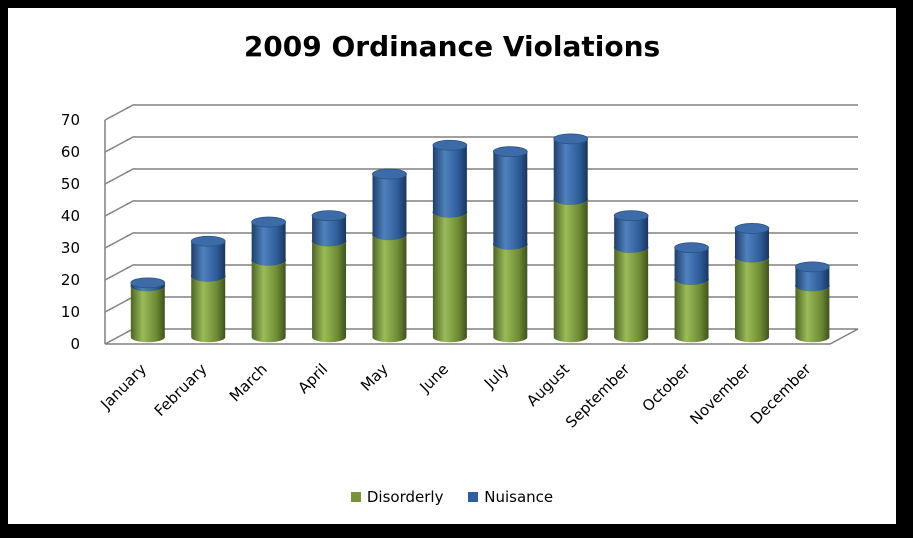  I want to click on x-tick-label: April, so click(312, 378).